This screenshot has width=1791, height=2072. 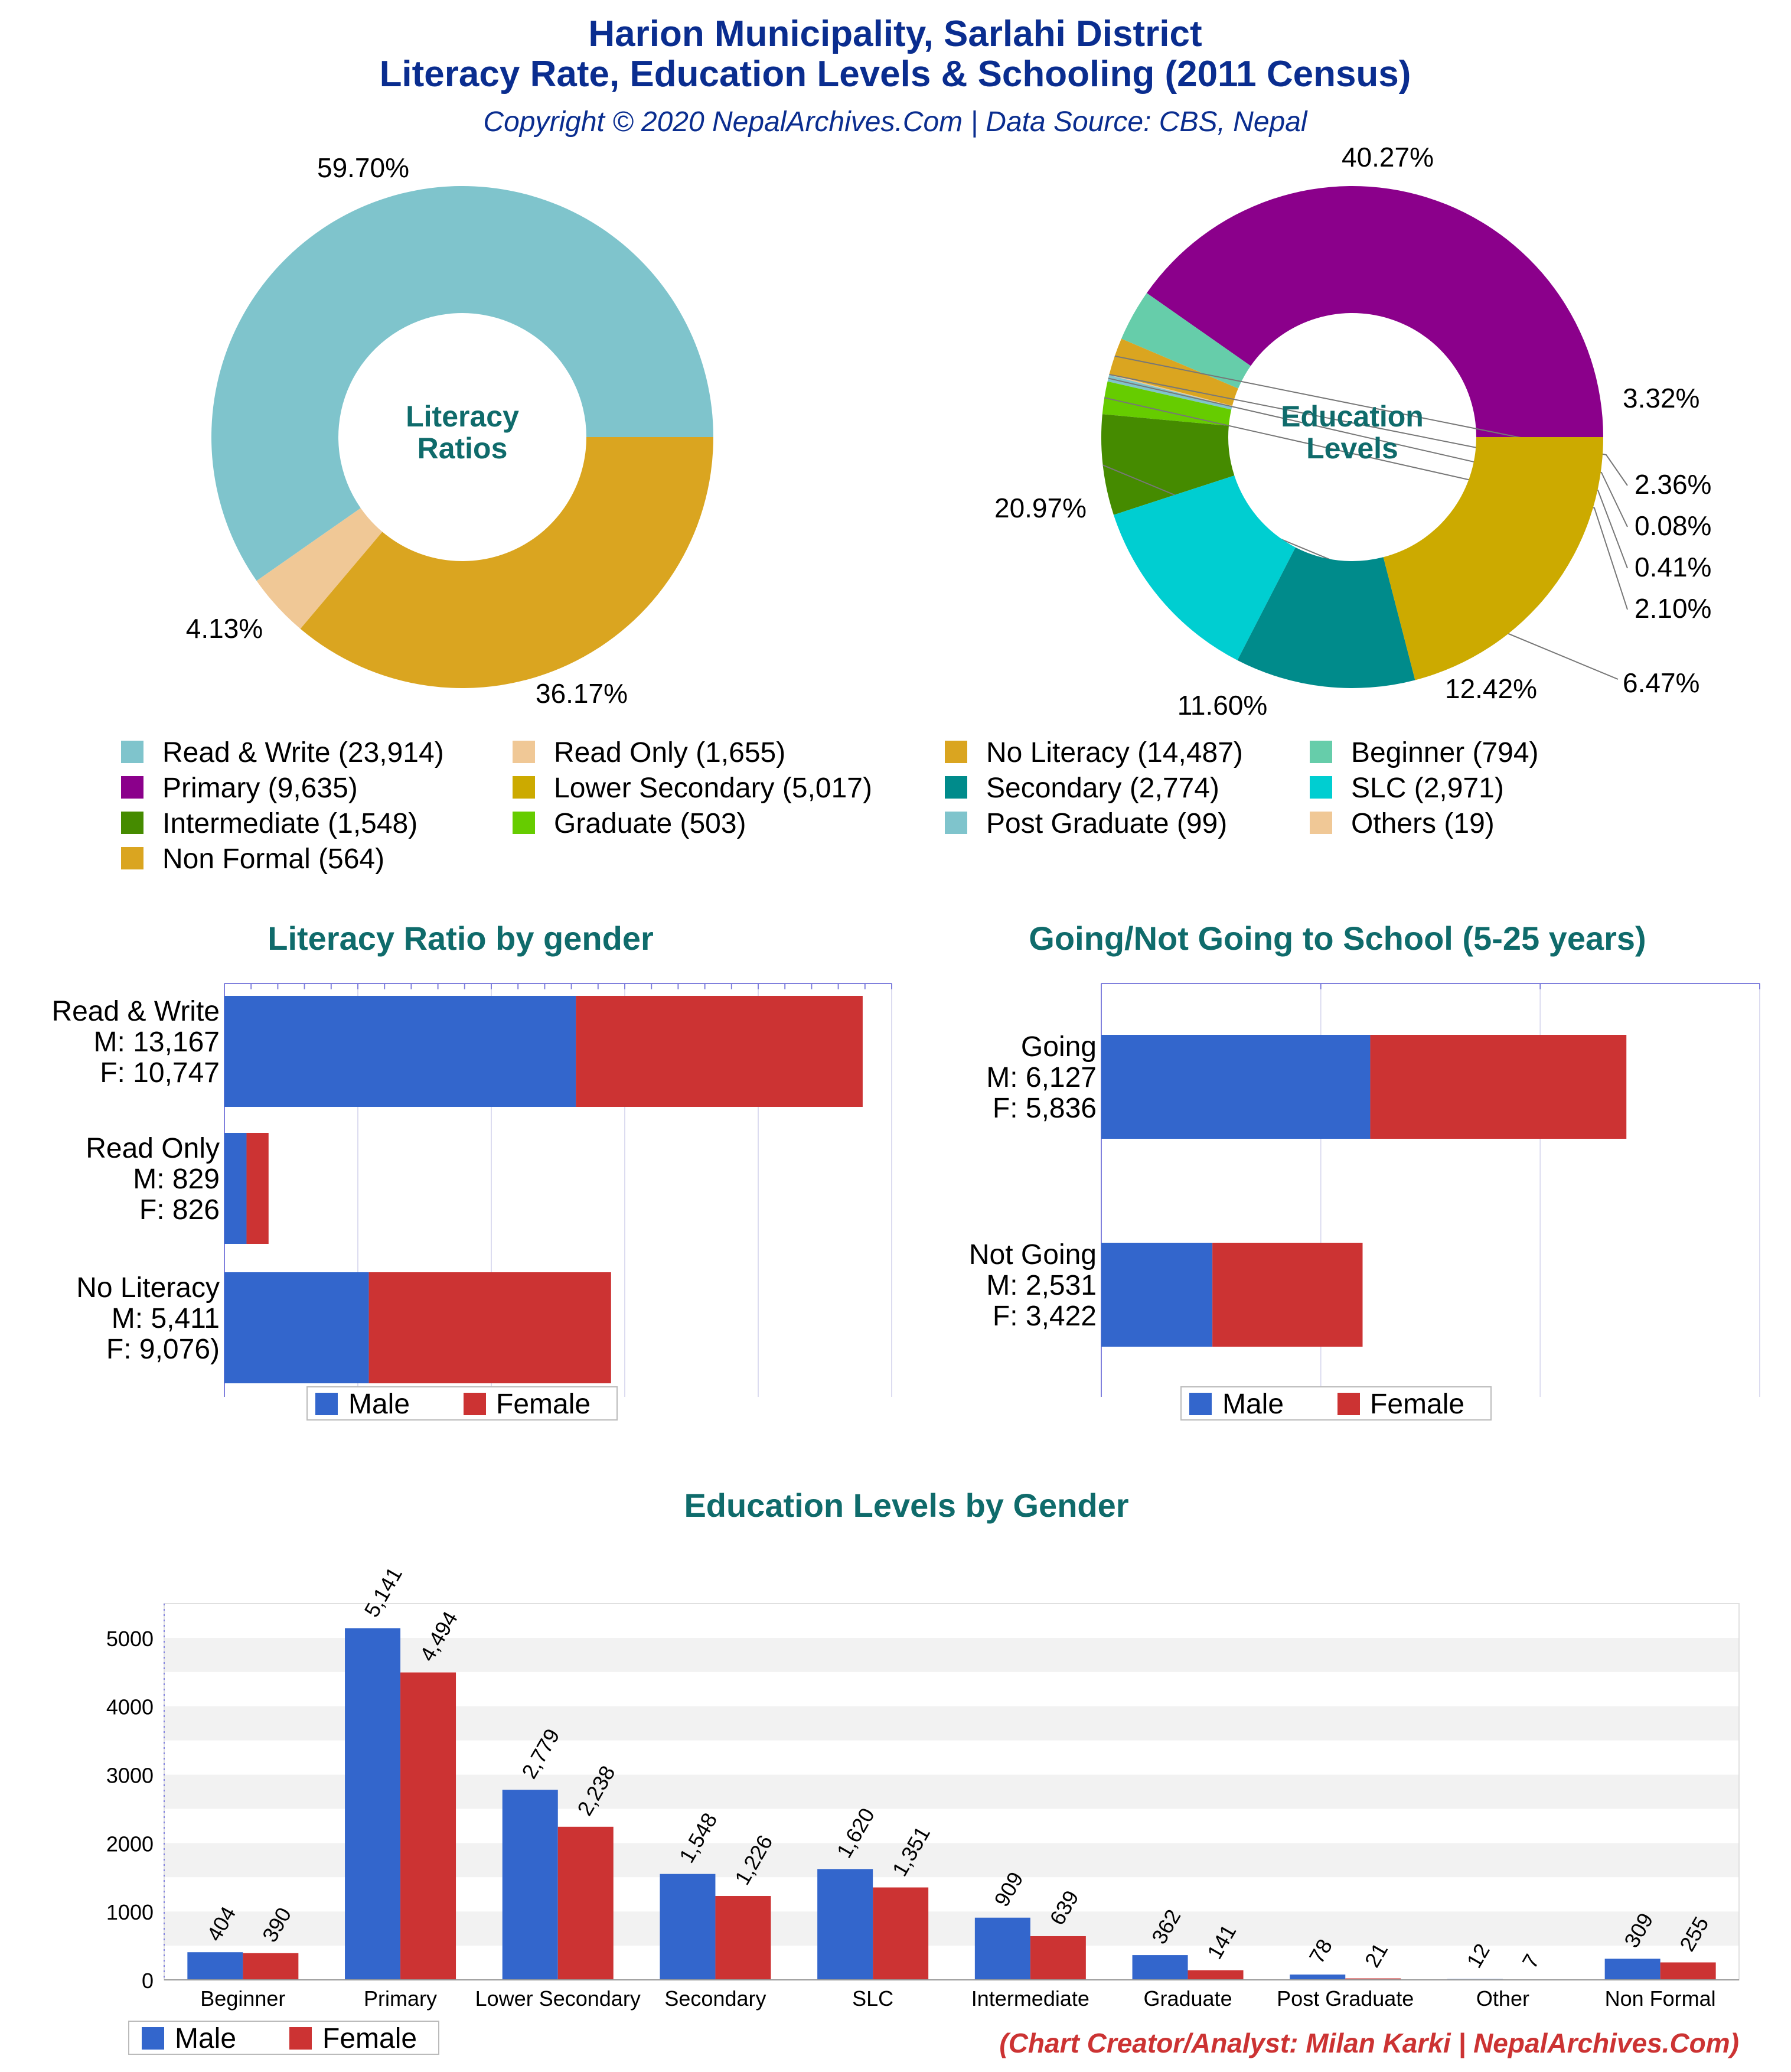 I want to click on grid-band, so click(x=951, y=1621).